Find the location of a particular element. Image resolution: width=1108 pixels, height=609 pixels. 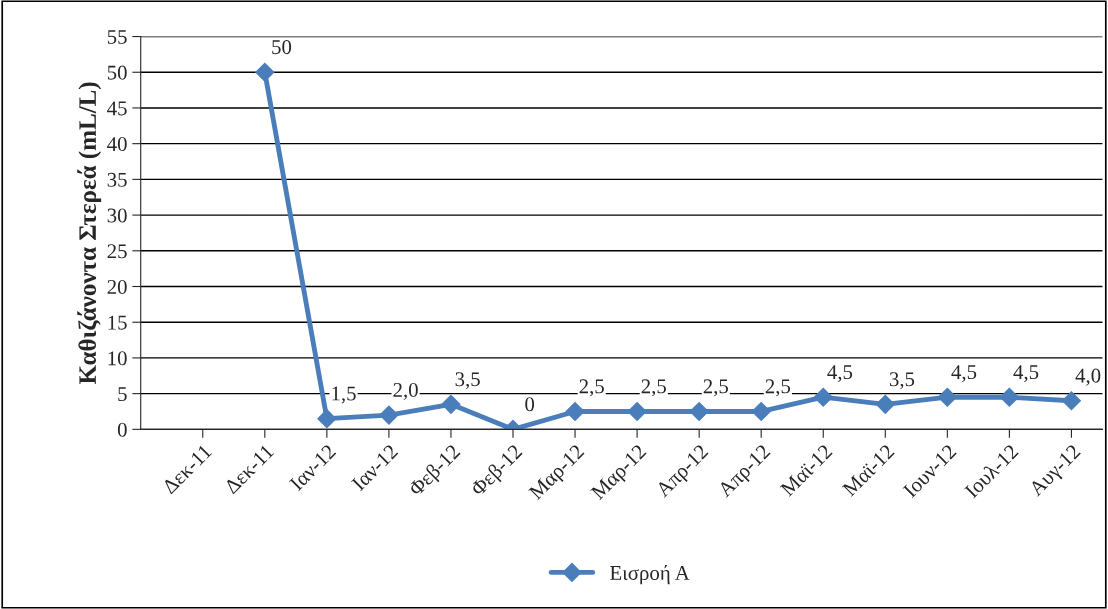

y-tick-label: 25 is located at coordinates (117, 251).